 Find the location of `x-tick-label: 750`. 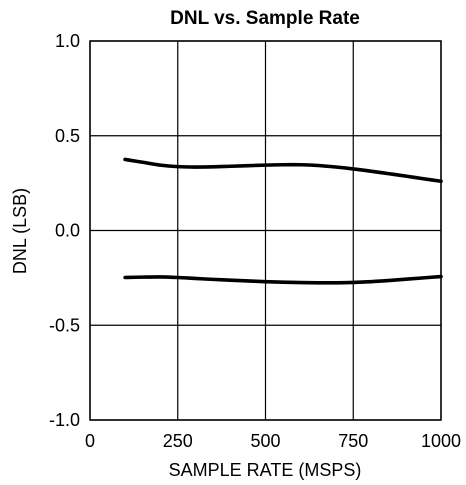

x-tick-label: 750 is located at coordinates (353, 441).